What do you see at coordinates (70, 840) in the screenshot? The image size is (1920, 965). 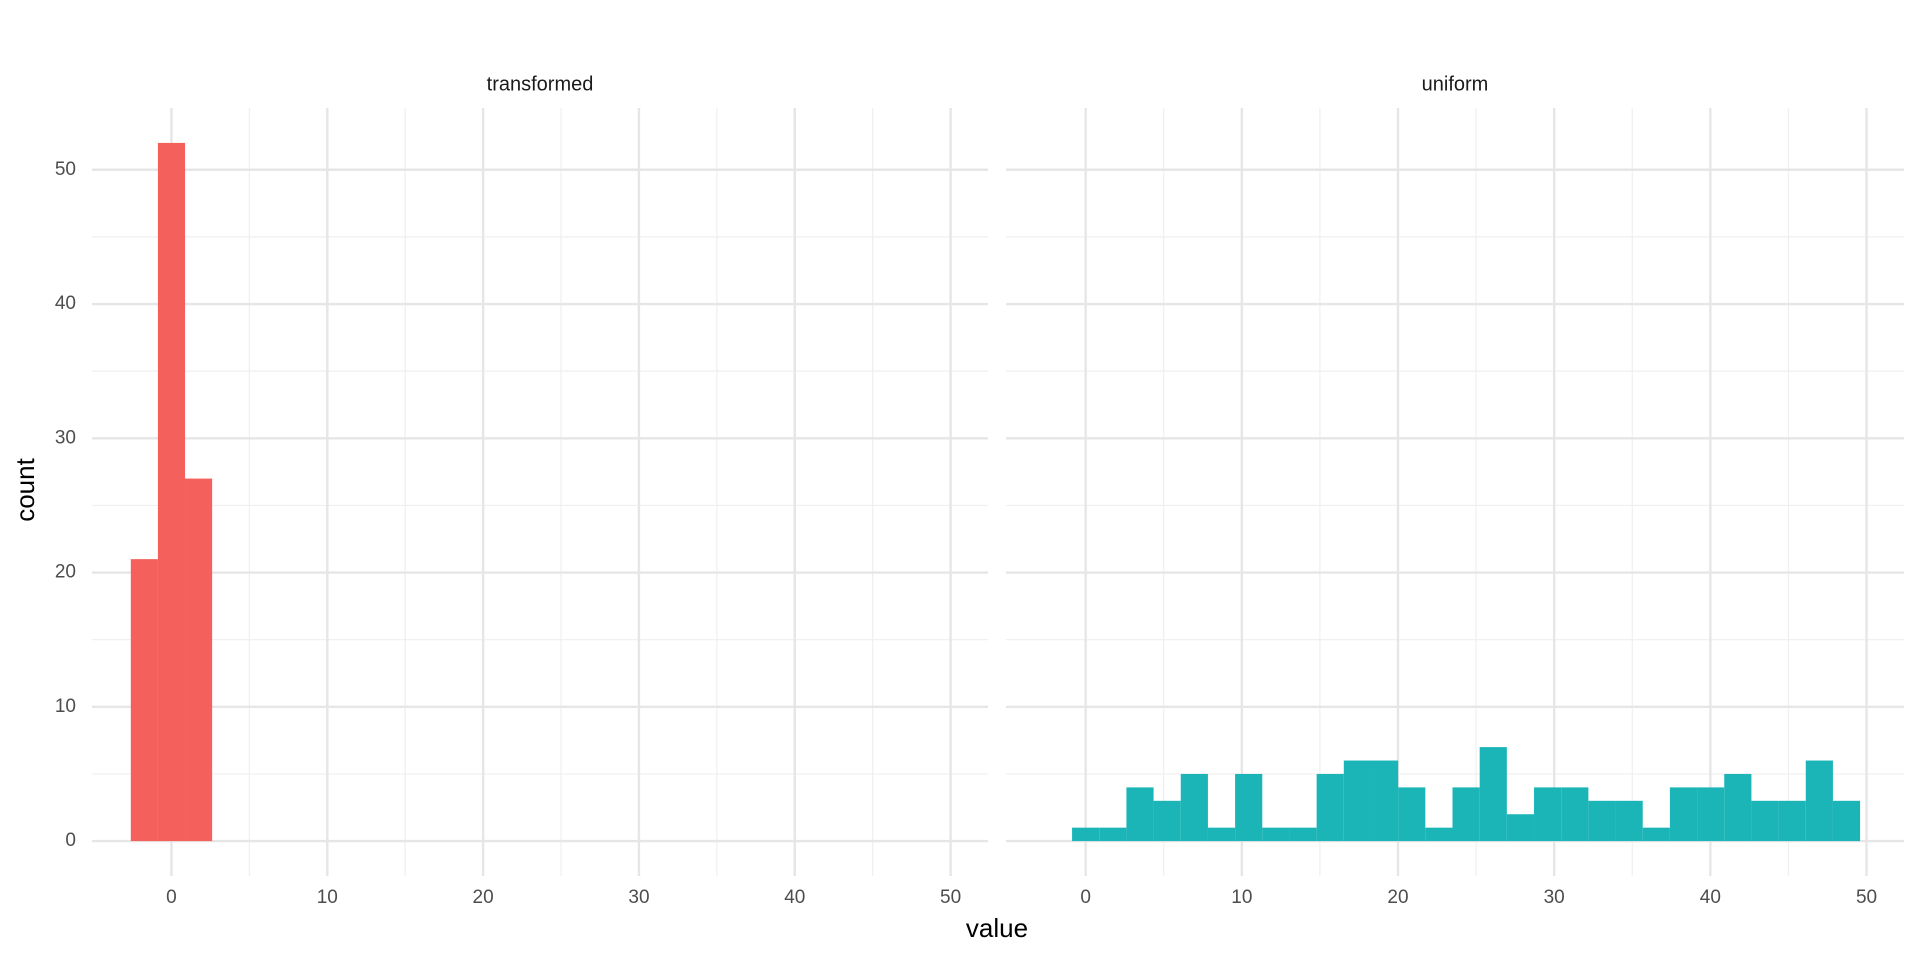 I see `y-tick-label: 0` at bounding box center [70, 840].